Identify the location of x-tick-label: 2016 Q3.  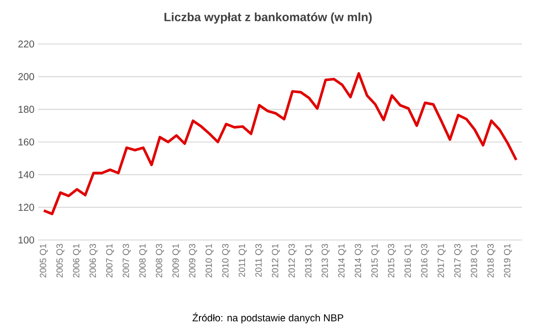
(425, 261).